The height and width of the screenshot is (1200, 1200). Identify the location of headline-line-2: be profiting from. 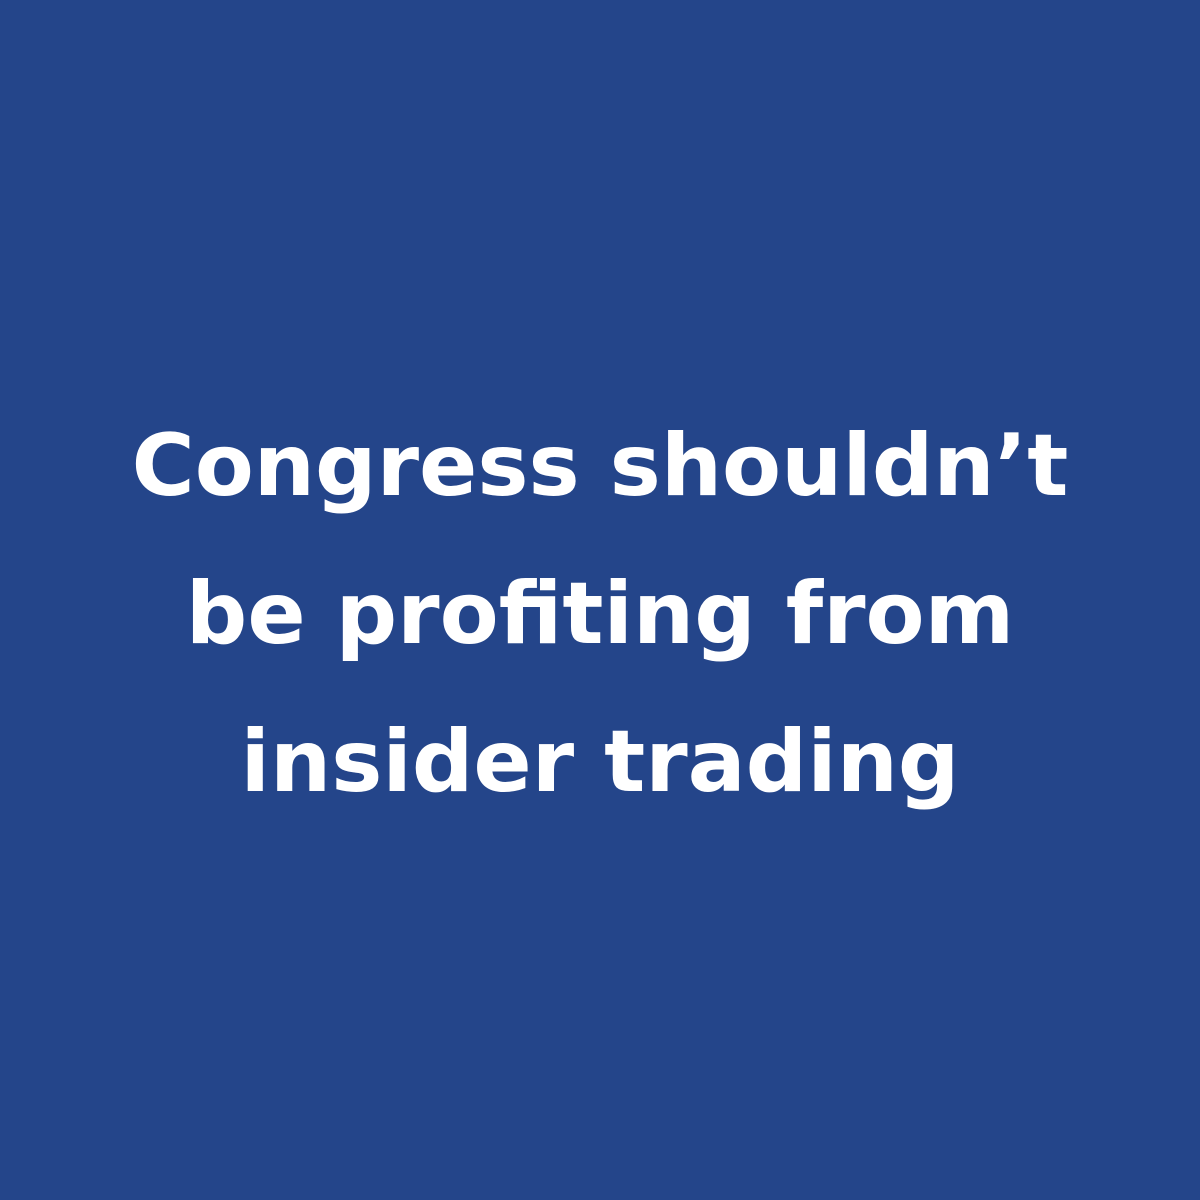
(600, 614).